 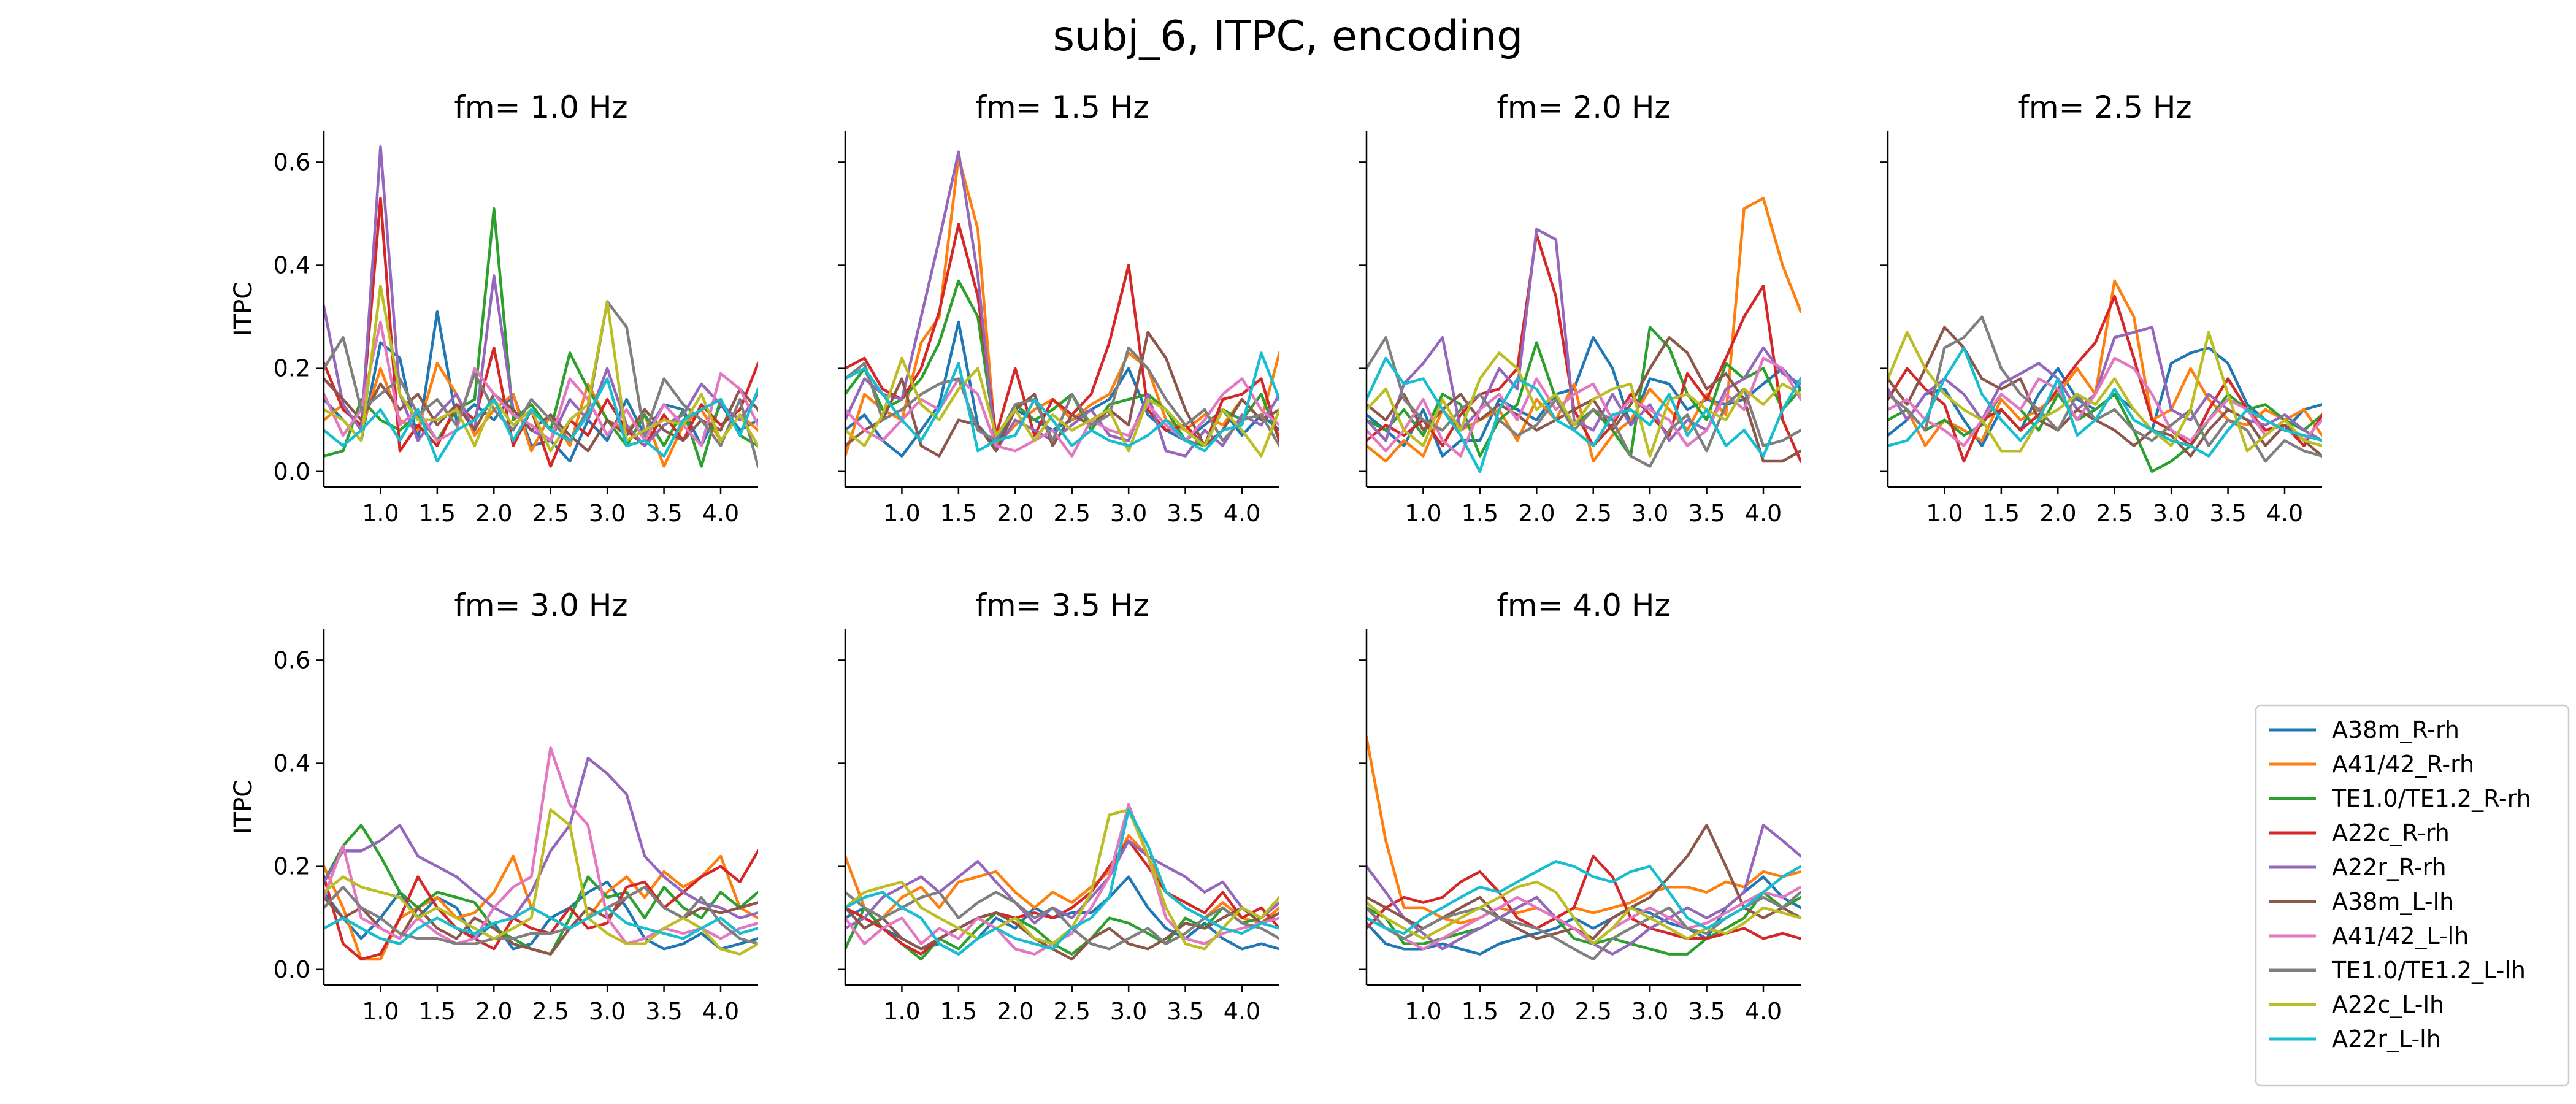 I want to click on panel-title: fm= 2.5 Hz, so click(x=2104, y=107).